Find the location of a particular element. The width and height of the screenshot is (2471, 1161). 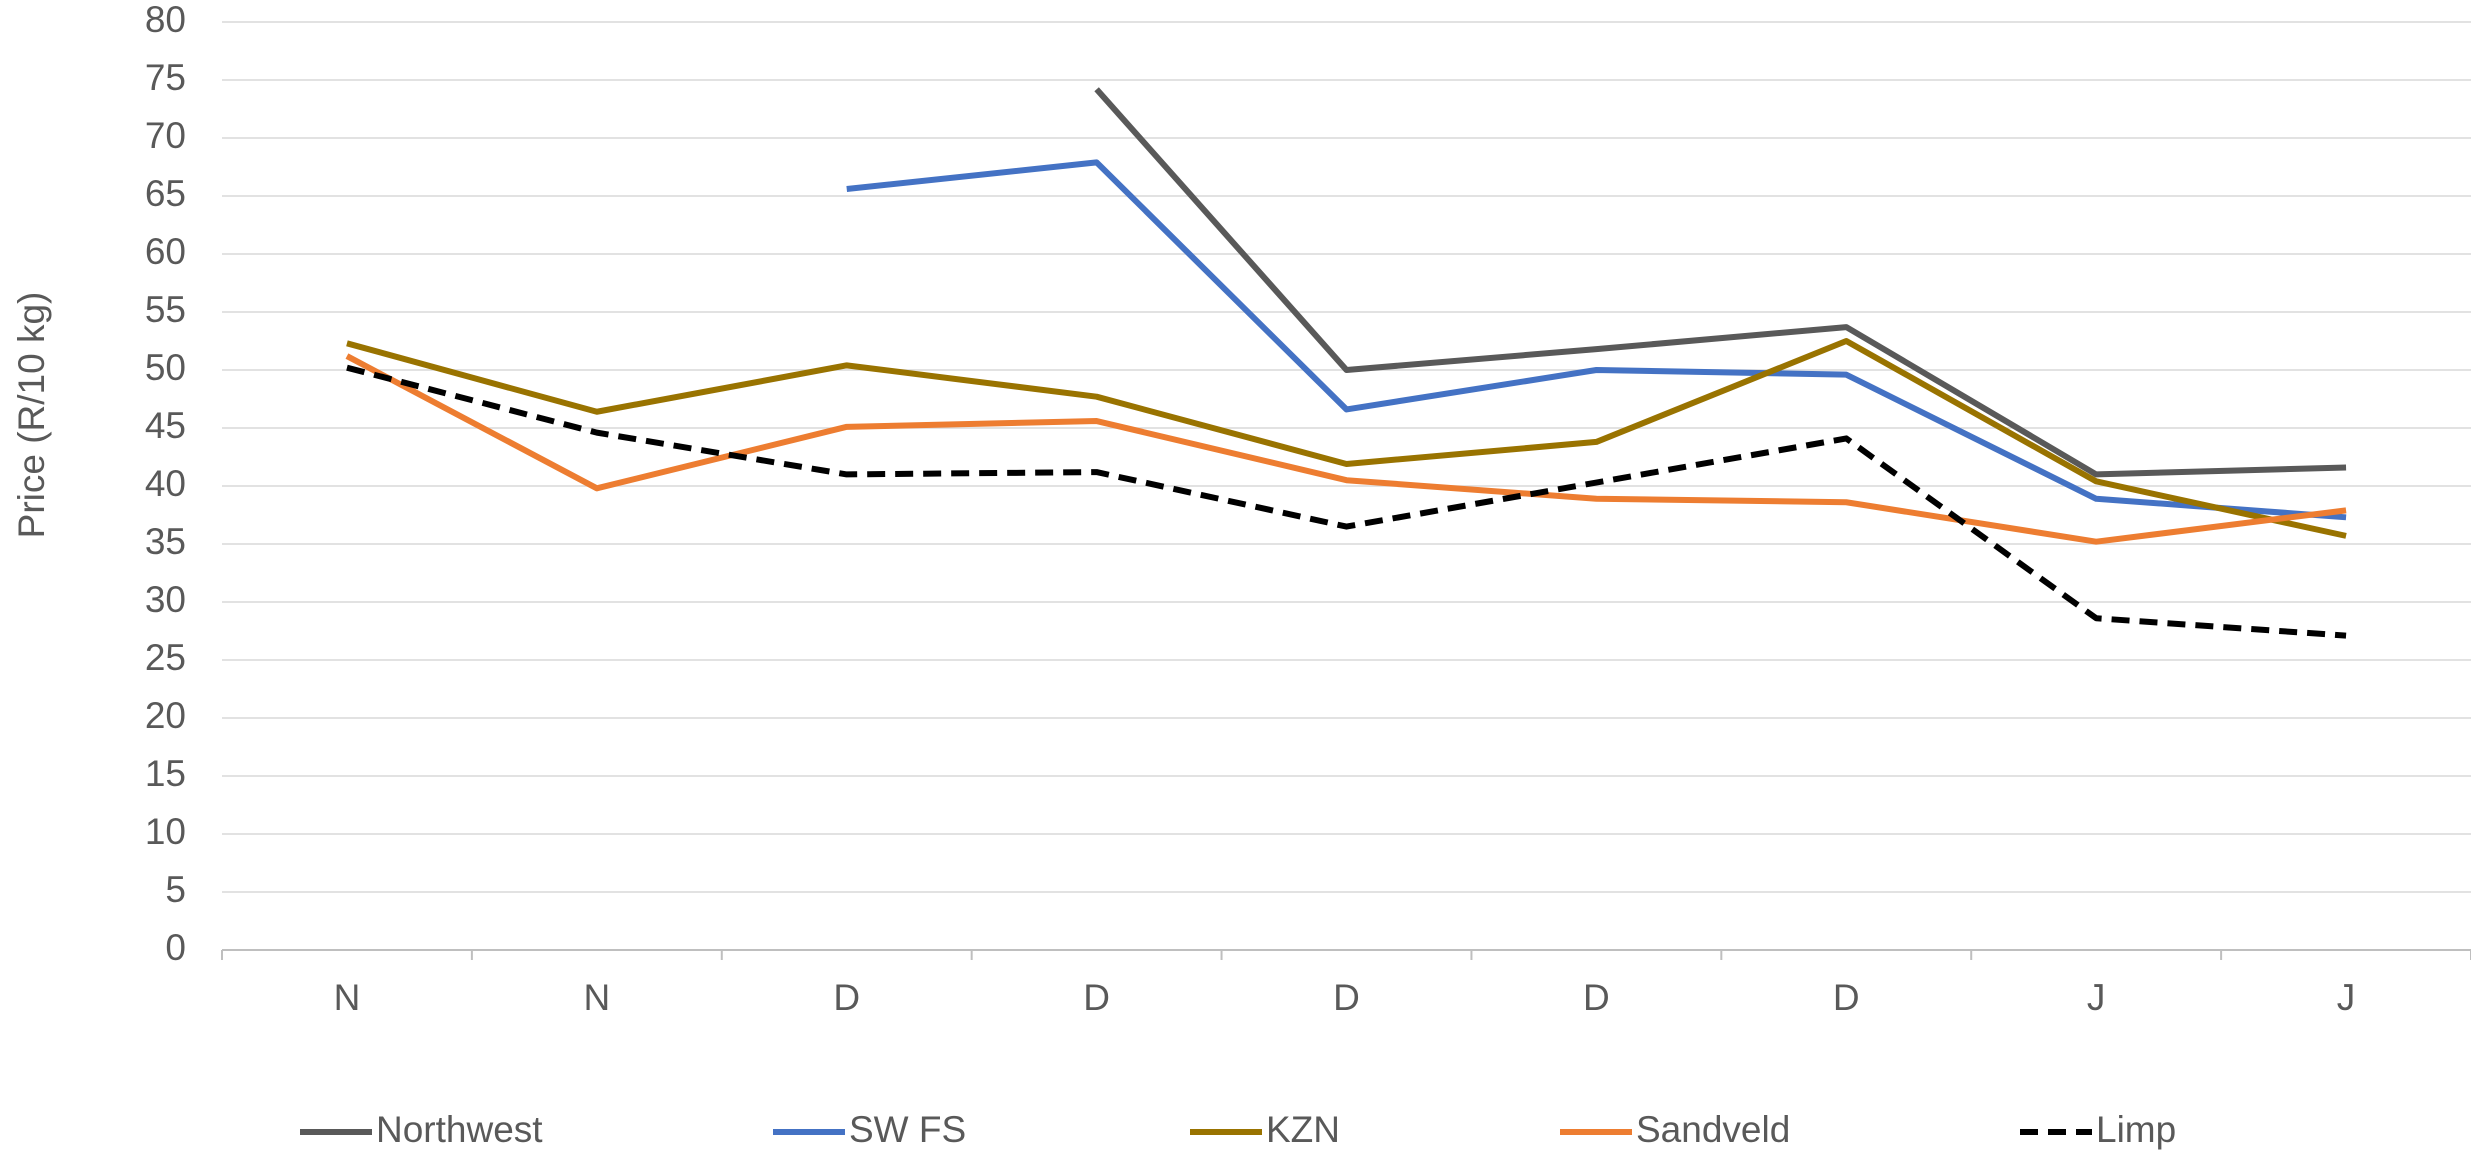

legend-label: Limp is located at coordinates (2136, 1129).